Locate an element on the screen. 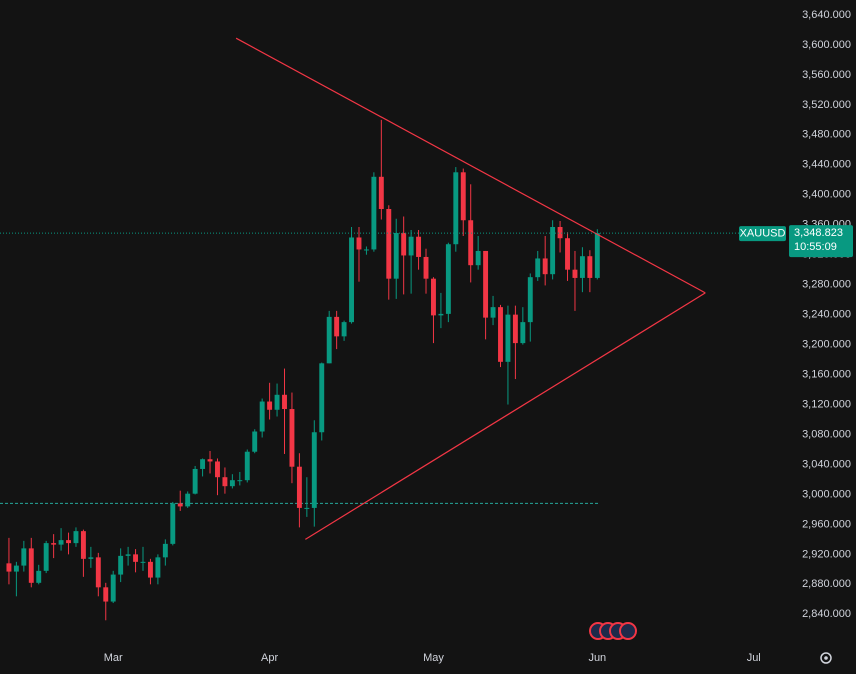 This screenshot has height=674, width=856. y-tick-label: 3,000.000 is located at coordinates (826, 494).